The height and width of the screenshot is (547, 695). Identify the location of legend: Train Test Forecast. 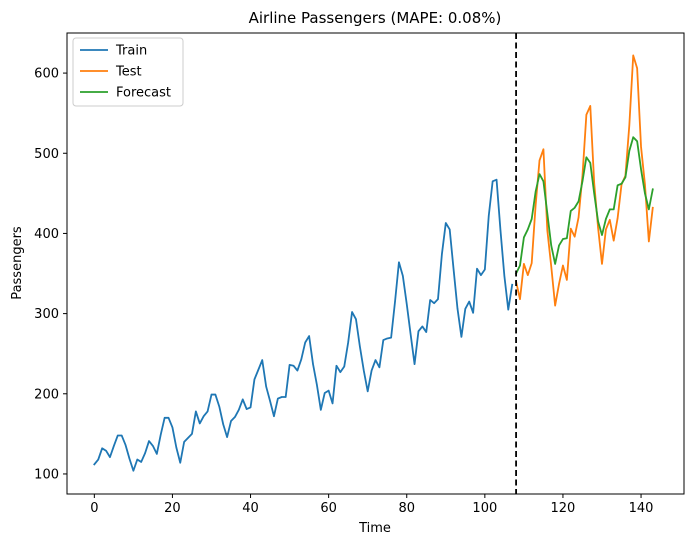
(128, 72).